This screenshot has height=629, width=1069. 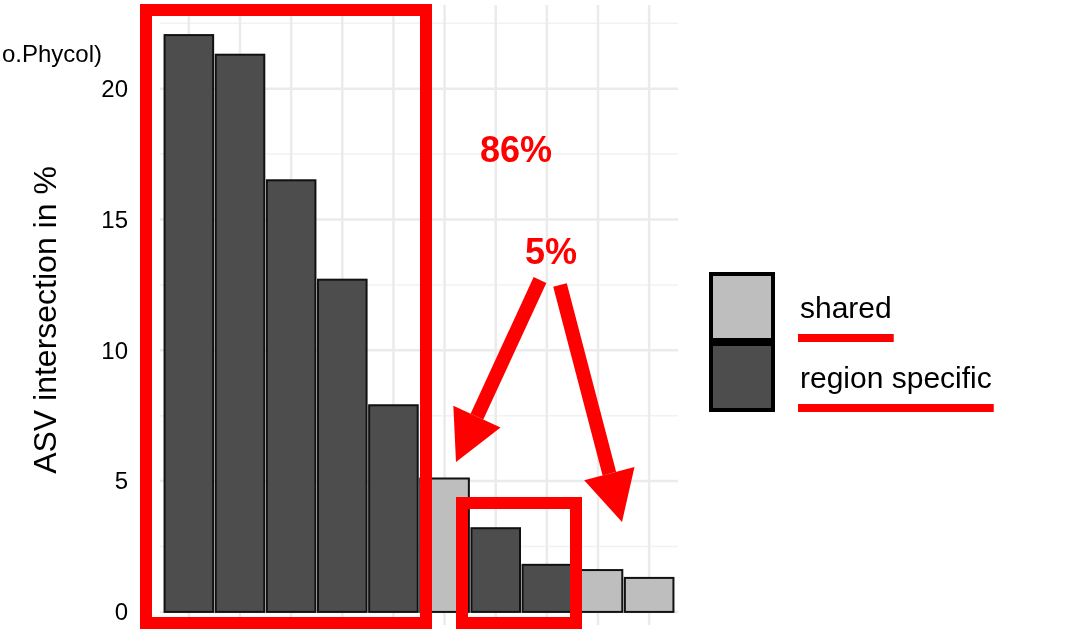 I want to click on text: o.Phycol), so click(x=52, y=53).